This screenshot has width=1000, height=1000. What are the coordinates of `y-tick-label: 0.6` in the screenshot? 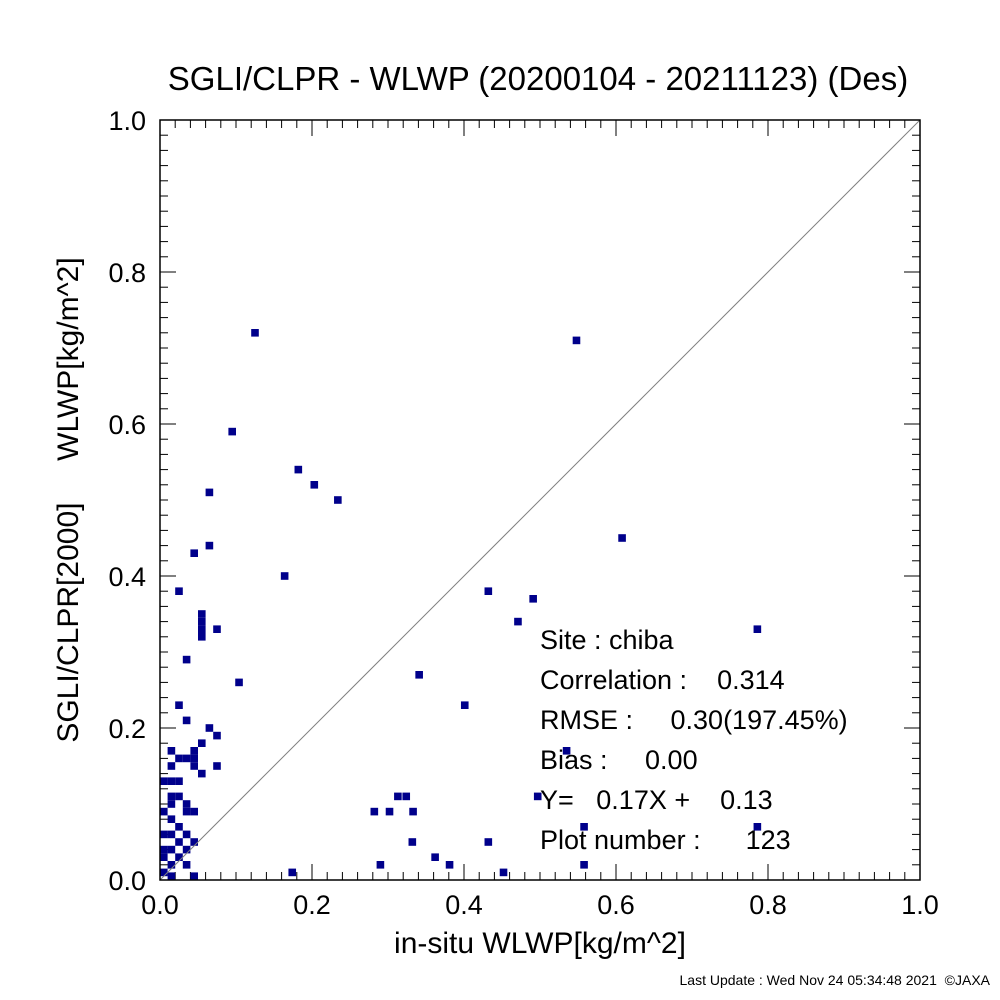 It's located at (127, 425).